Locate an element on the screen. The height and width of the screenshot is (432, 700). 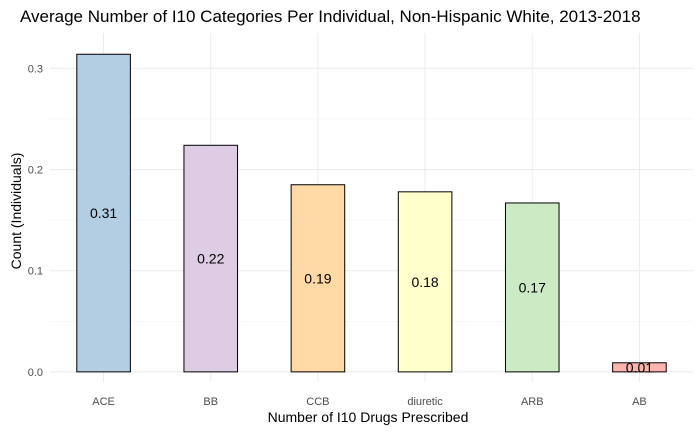
x-tick-label: AB is located at coordinates (639, 402).